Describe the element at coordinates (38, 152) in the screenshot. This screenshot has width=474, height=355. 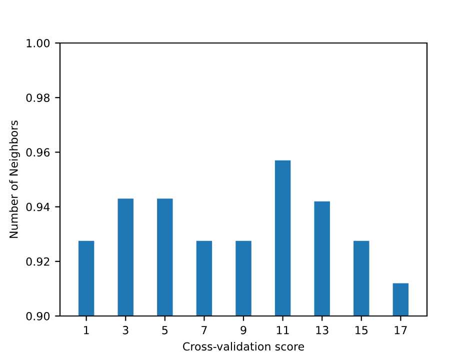
I see `y-tick-label: 0.96` at that location.